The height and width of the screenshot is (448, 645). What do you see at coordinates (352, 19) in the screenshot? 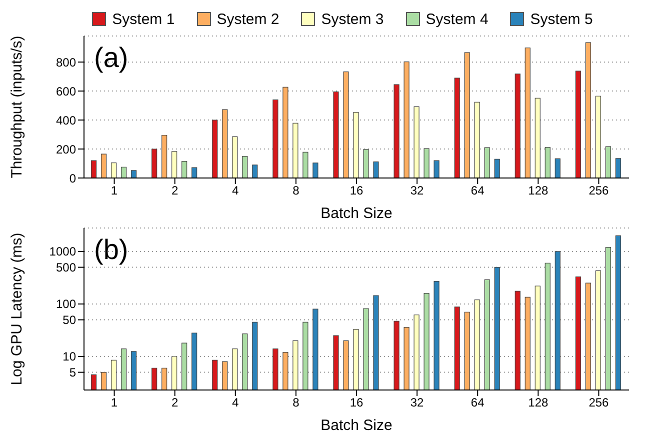
I see `legend-label: System 3` at bounding box center [352, 19].